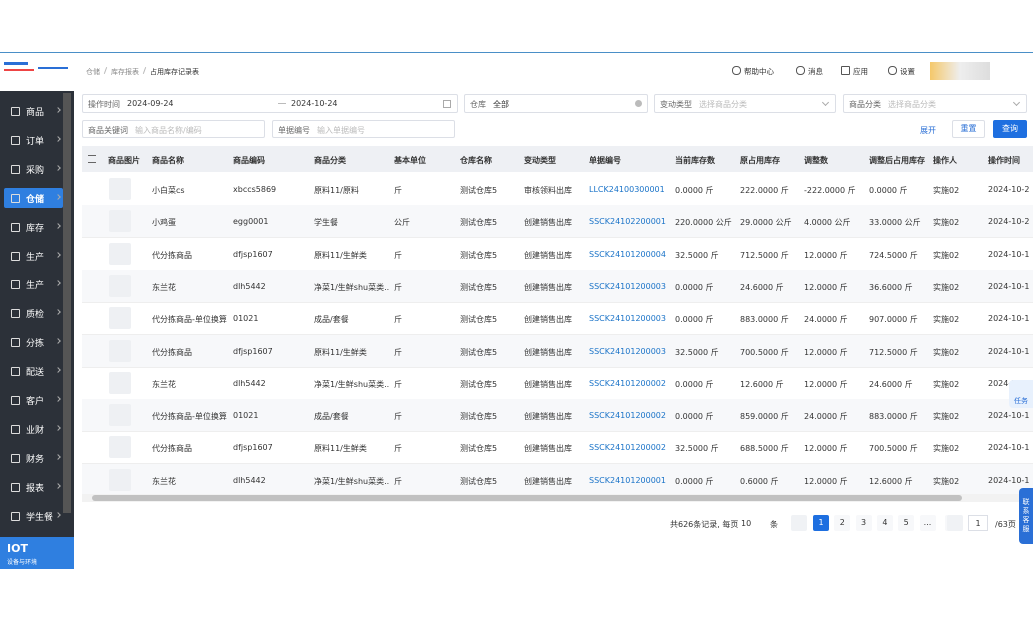 This screenshot has width=1033, height=622. I want to click on filter-field: 商品关键词 输入商品名称/编码, so click(173, 129).